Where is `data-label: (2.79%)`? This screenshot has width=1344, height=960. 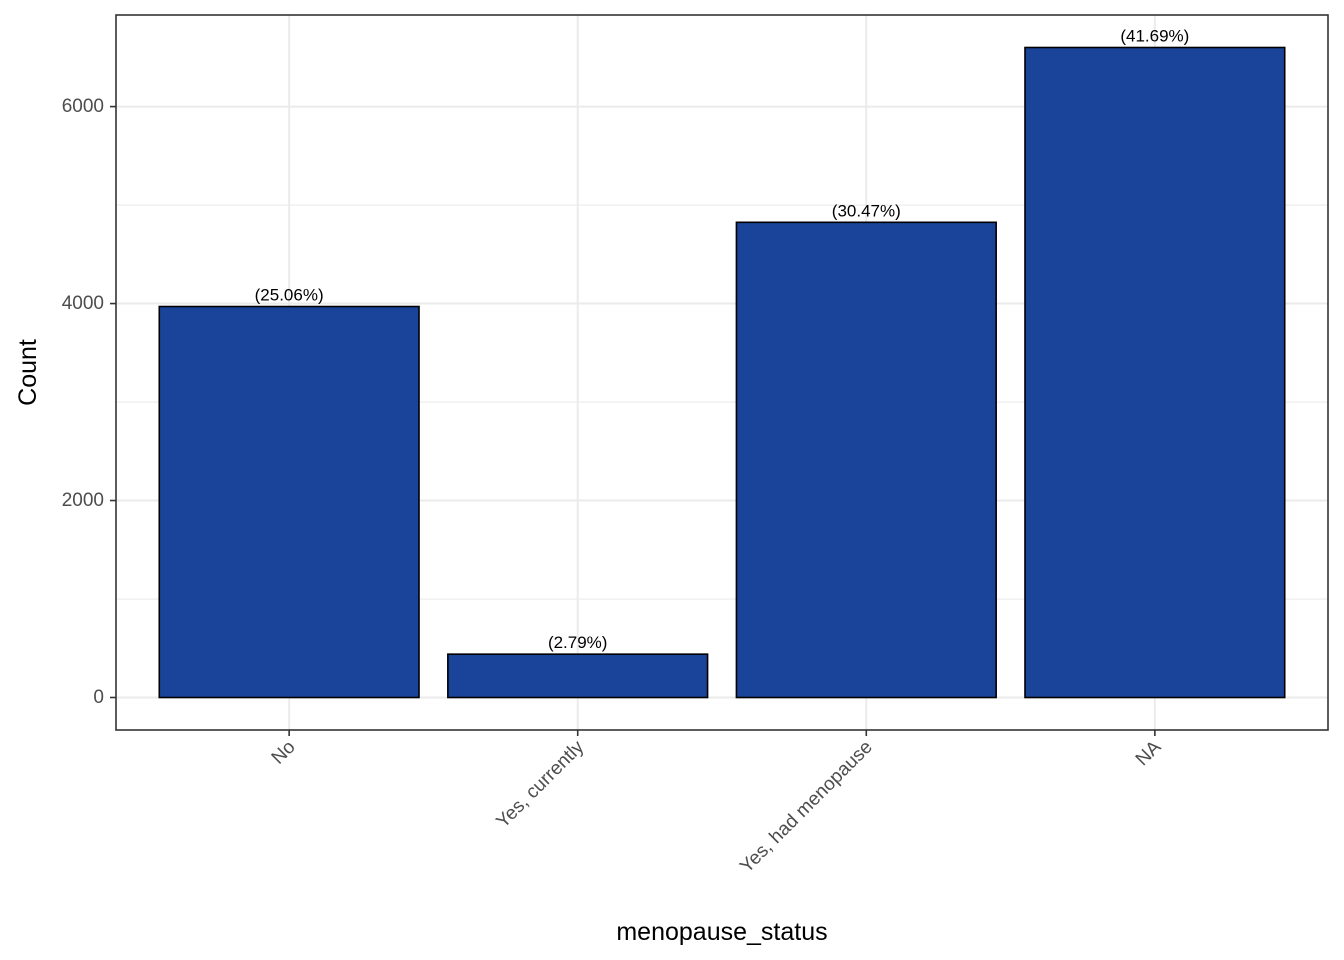 data-label: (2.79%) is located at coordinates (578, 642).